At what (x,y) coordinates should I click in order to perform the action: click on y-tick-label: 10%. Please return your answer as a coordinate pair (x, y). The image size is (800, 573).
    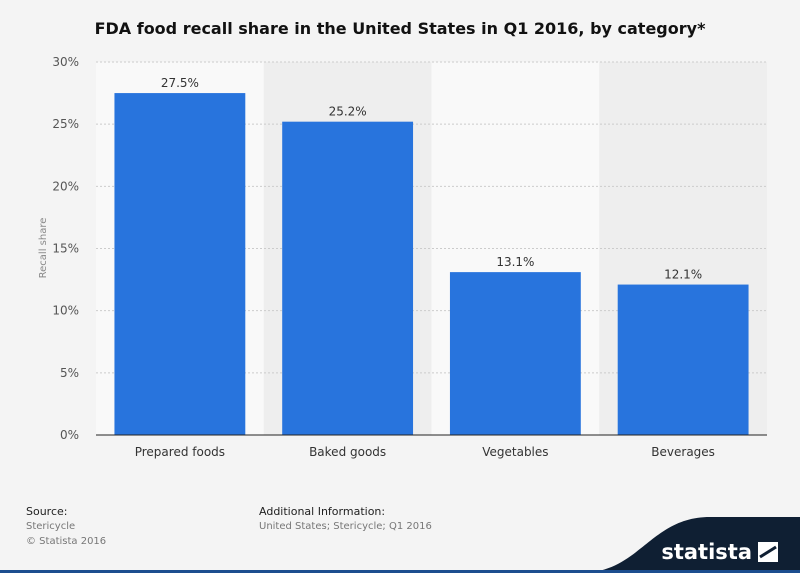
    Looking at the image, I should click on (65, 311).